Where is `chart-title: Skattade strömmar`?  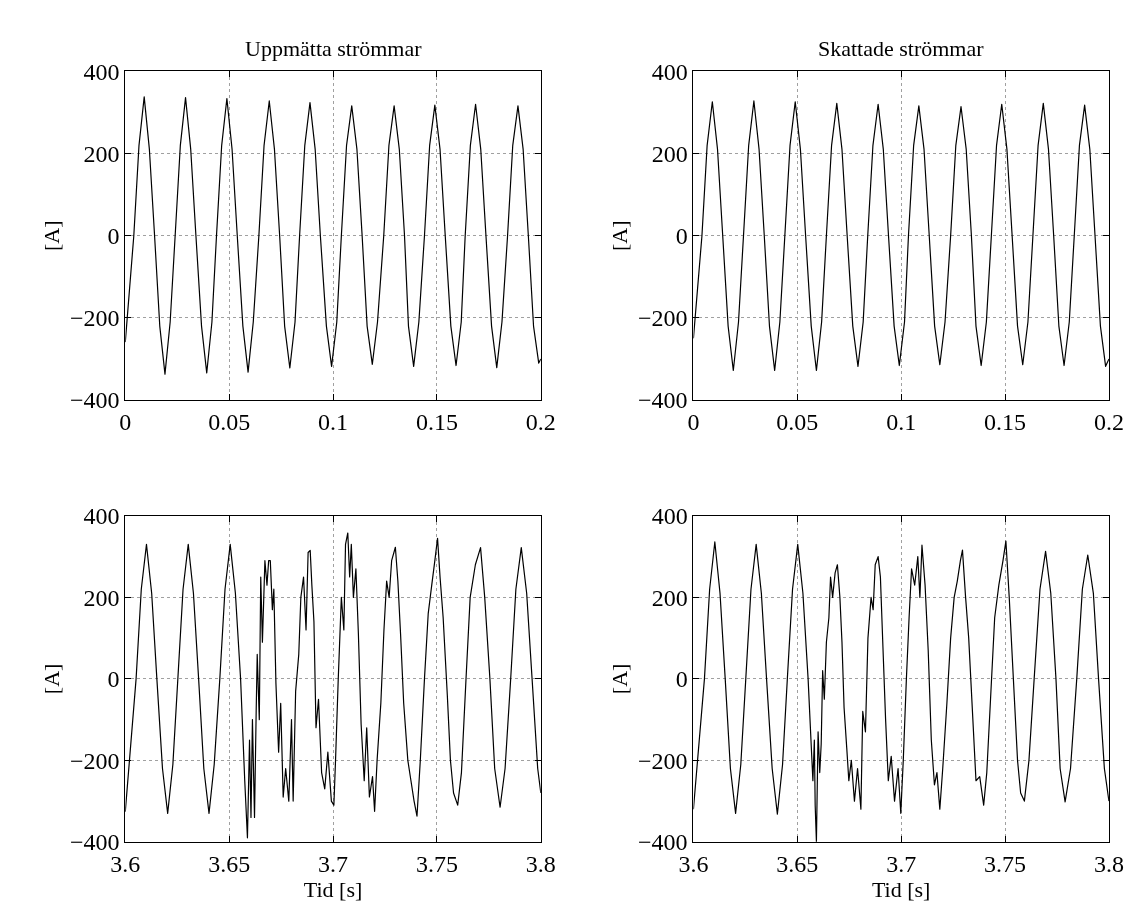
chart-title: Skattade strömmar is located at coordinates (901, 48).